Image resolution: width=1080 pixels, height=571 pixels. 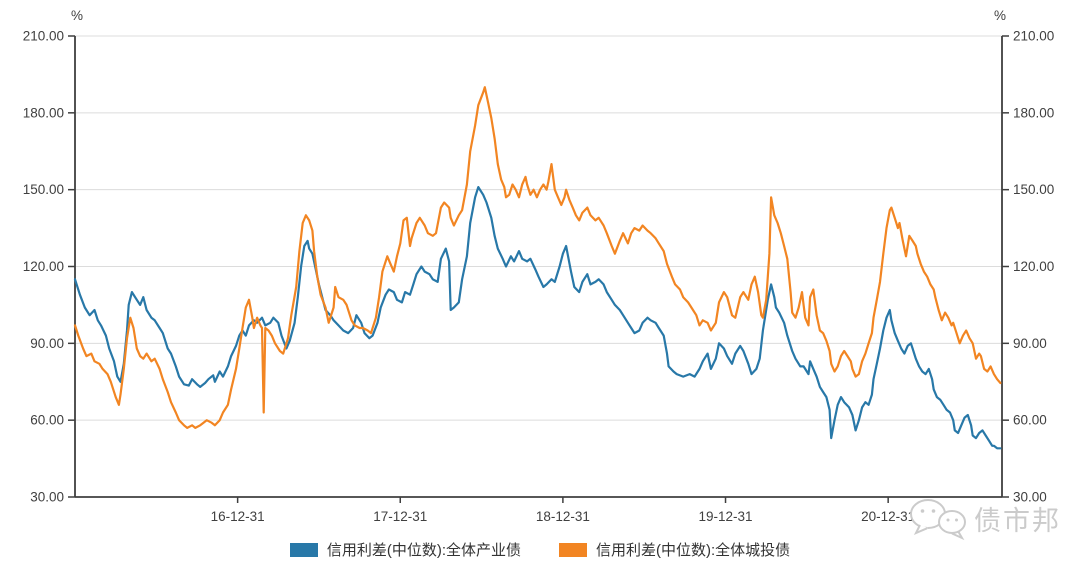 What do you see at coordinates (238, 516) in the screenshot?
I see `x-tick-label: 16-12-31` at bounding box center [238, 516].